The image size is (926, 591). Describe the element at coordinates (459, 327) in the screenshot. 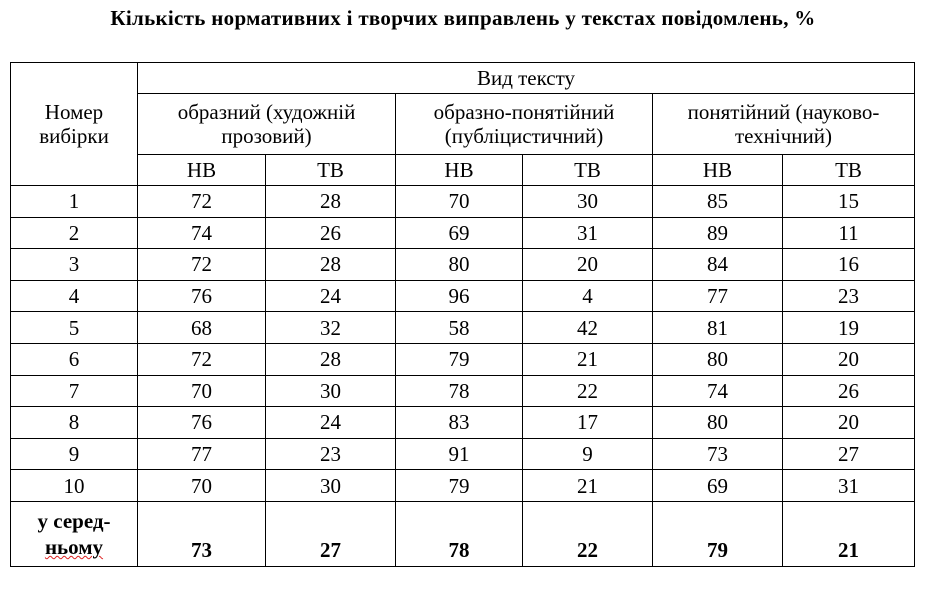

I see `nv-value-cell: 58` at that location.